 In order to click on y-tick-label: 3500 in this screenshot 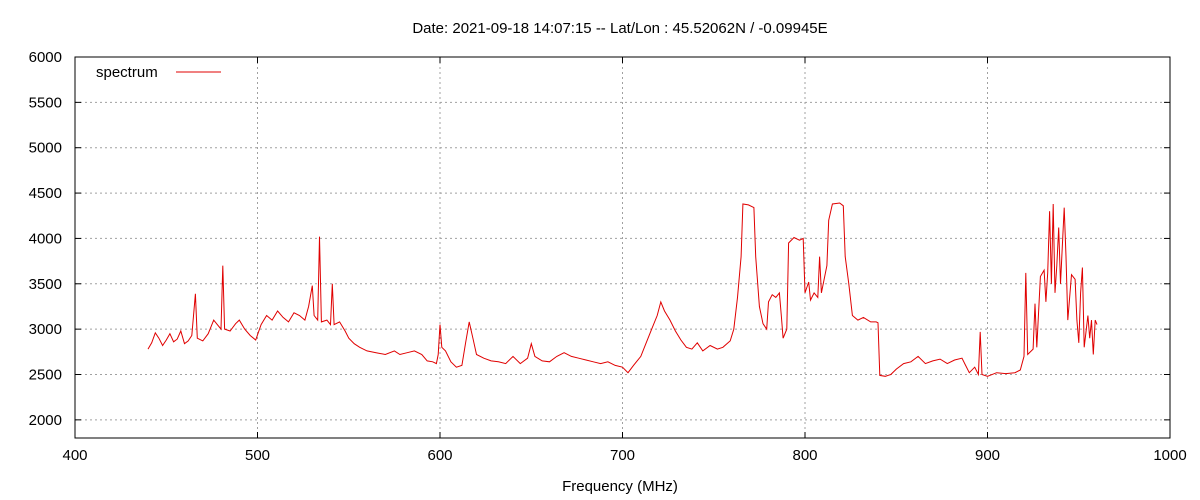, I will do `click(45, 284)`.